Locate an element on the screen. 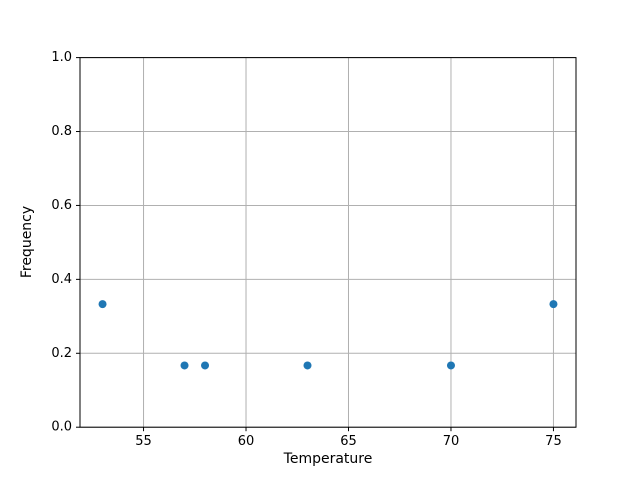 Image resolution: width=640 pixels, height=480 pixels. y-tick-label: 0.8 is located at coordinates (61, 131).